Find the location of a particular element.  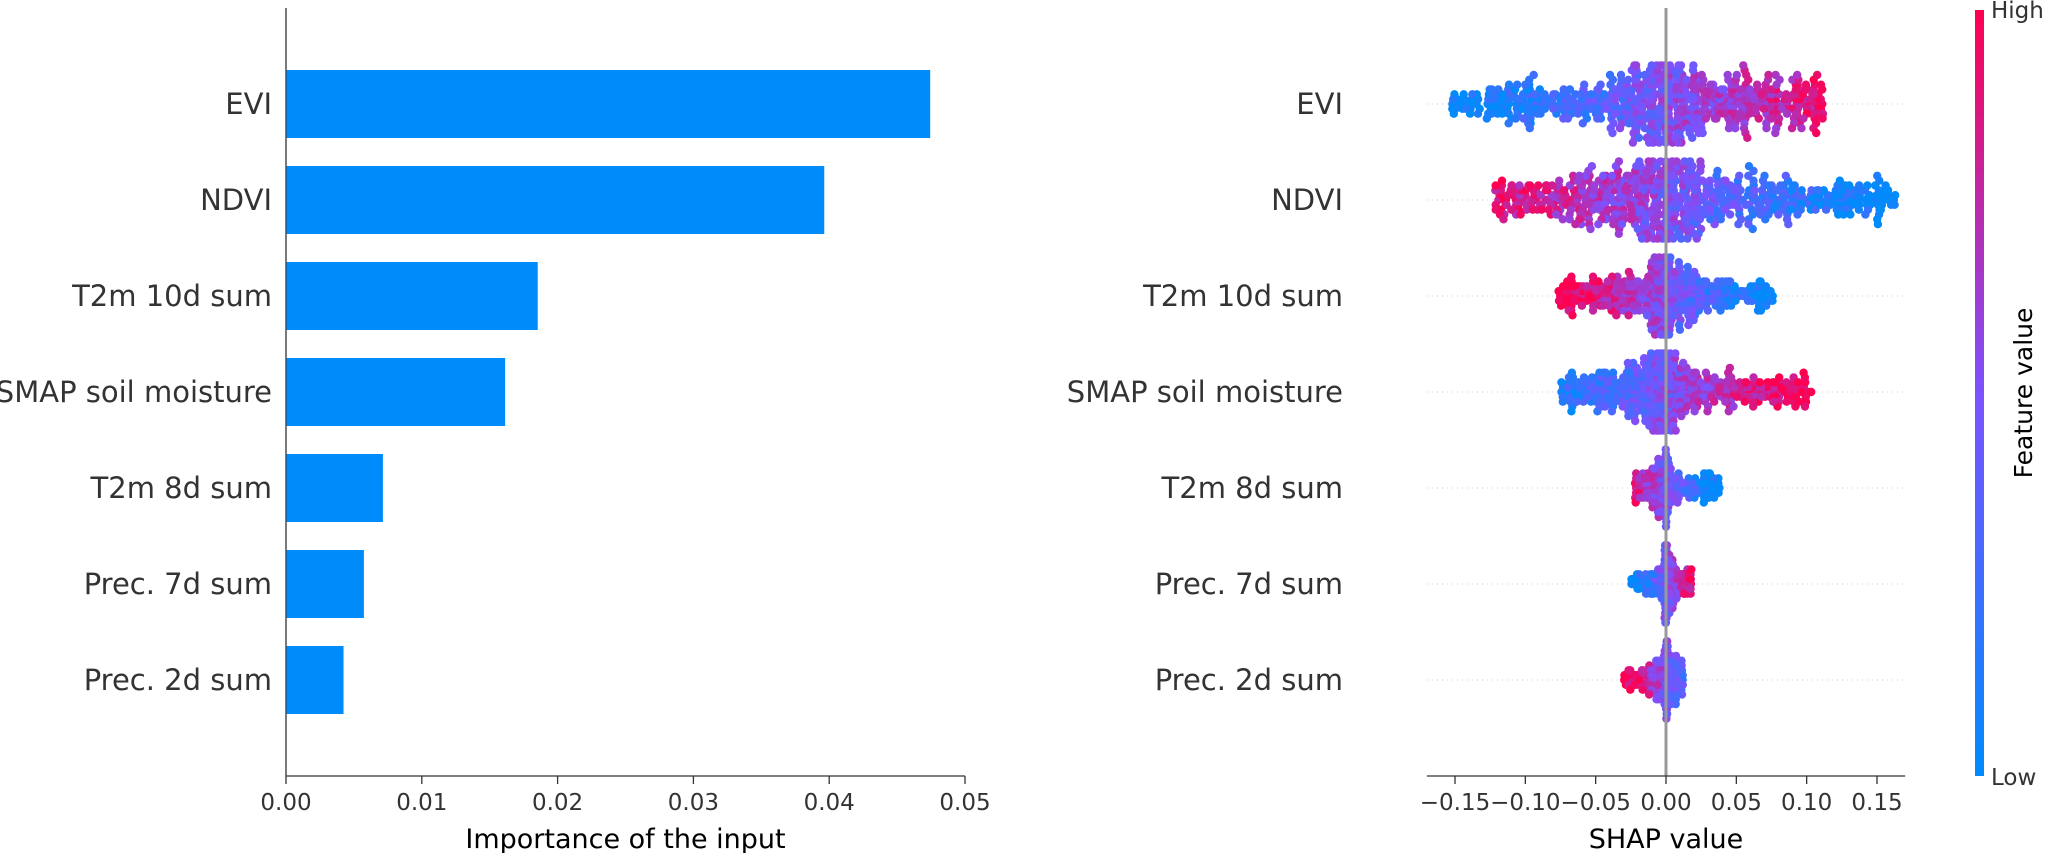

beeswarm-category-label: NDVI is located at coordinates (1307, 200).